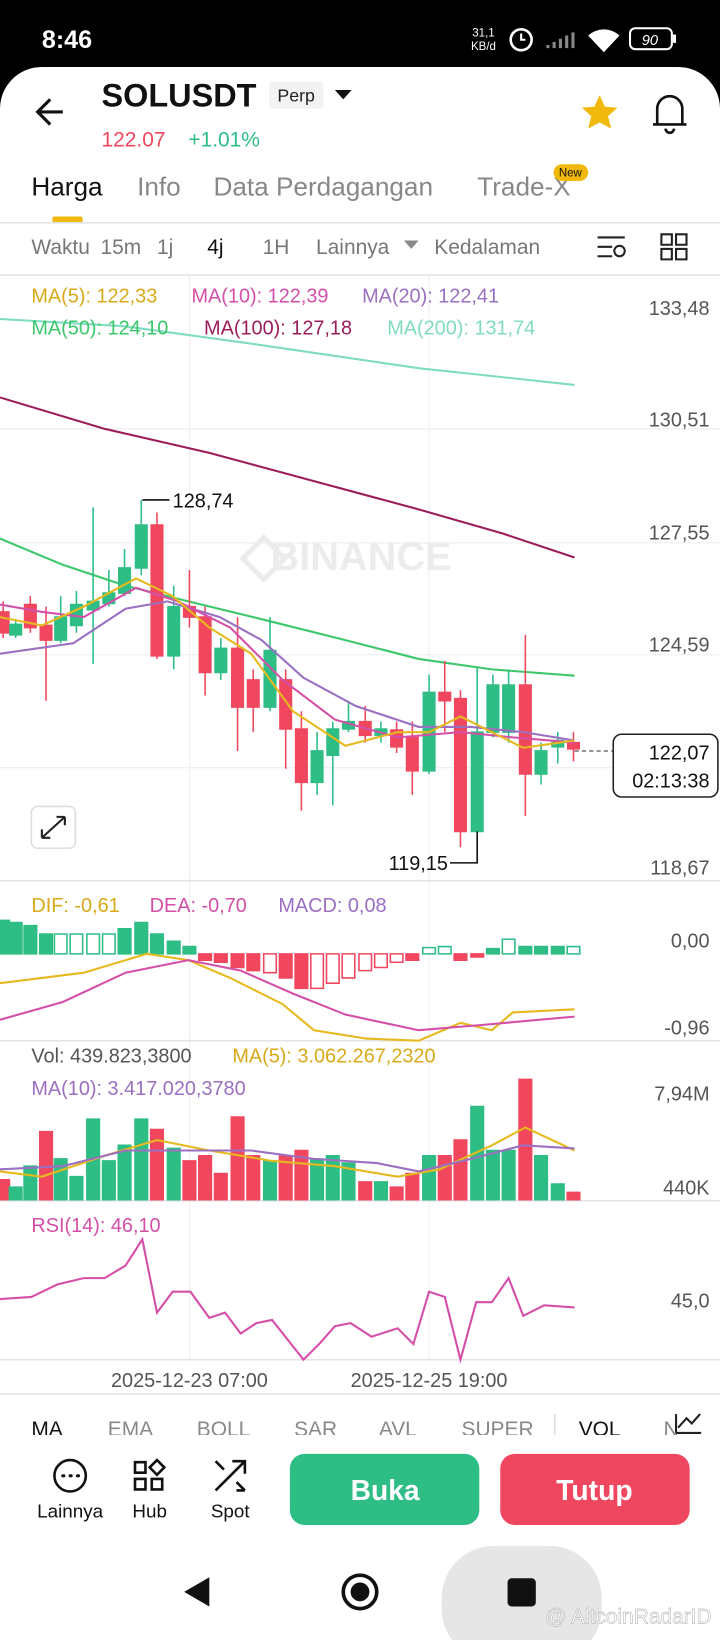 This screenshot has width=720, height=1640. What do you see at coordinates (120, 247) in the screenshot?
I see `toolbar-intervals-0: 15m` at bounding box center [120, 247].